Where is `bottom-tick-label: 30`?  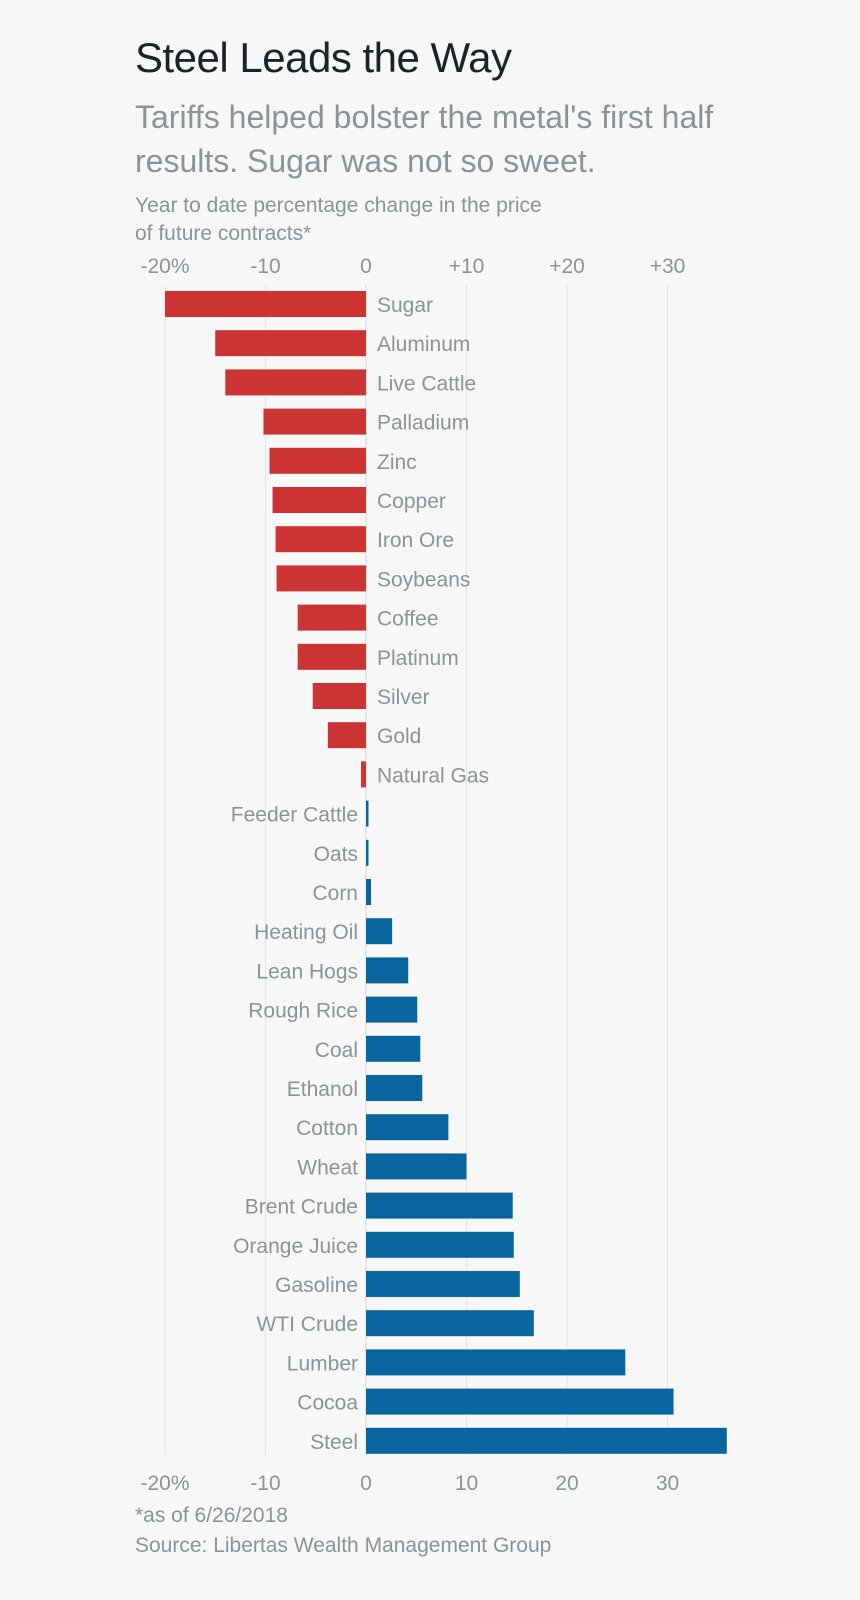
bottom-tick-label: 30 is located at coordinates (667, 1483).